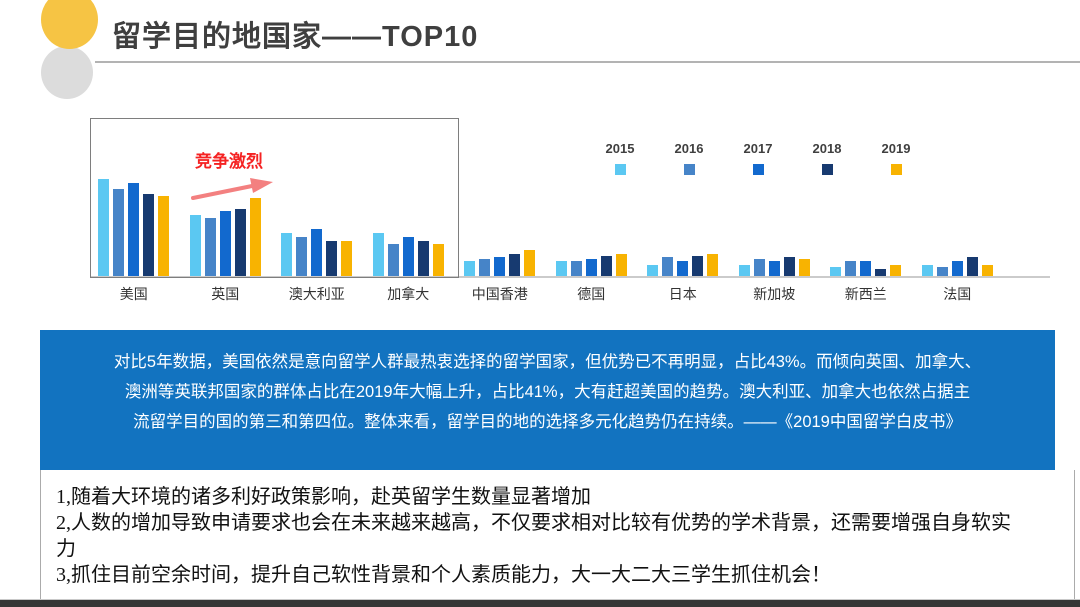 The width and height of the screenshot is (1080, 607). I want to click on category-label: 日本, so click(682, 294).